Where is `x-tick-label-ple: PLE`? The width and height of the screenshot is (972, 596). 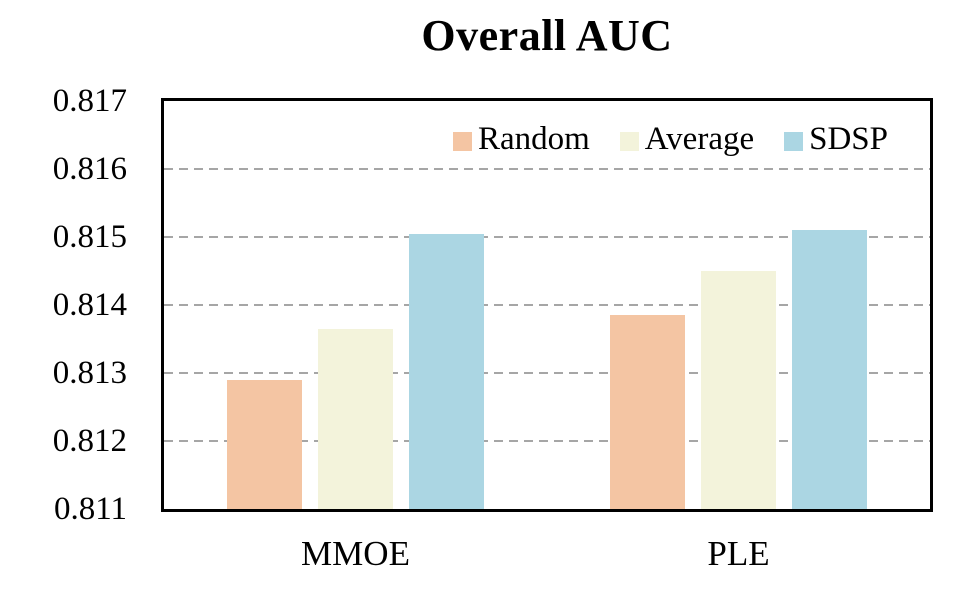
x-tick-label-ple: PLE is located at coordinates (738, 553).